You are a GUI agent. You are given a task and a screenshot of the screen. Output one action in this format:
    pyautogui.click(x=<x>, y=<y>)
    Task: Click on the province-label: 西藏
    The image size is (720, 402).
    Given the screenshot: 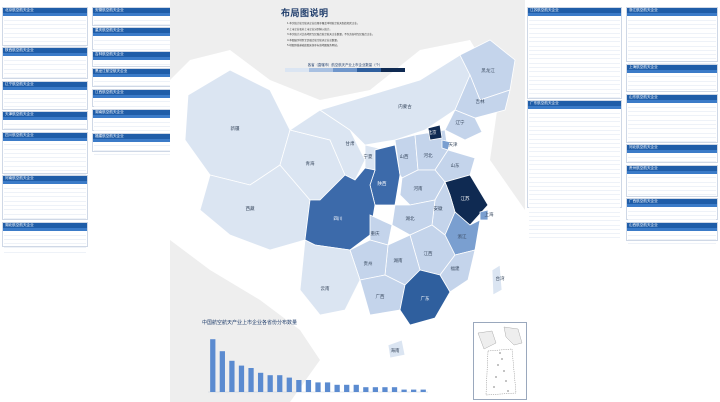 What is the action you would take?
    pyautogui.click(x=250, y=208)
    